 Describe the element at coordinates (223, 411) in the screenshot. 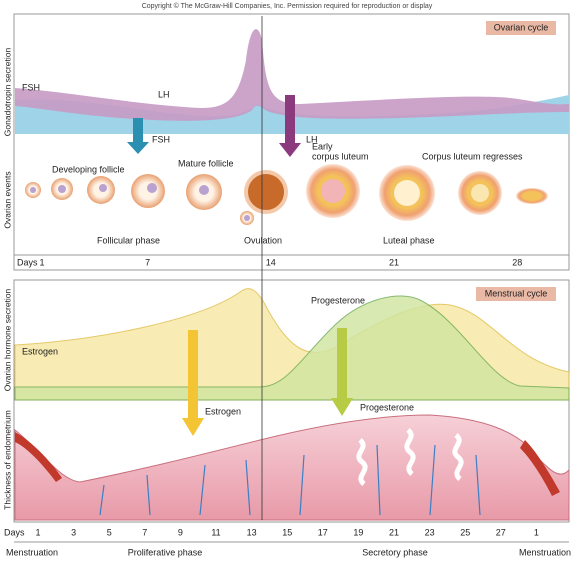

I see `arrow-label: Estrogen` at that location.